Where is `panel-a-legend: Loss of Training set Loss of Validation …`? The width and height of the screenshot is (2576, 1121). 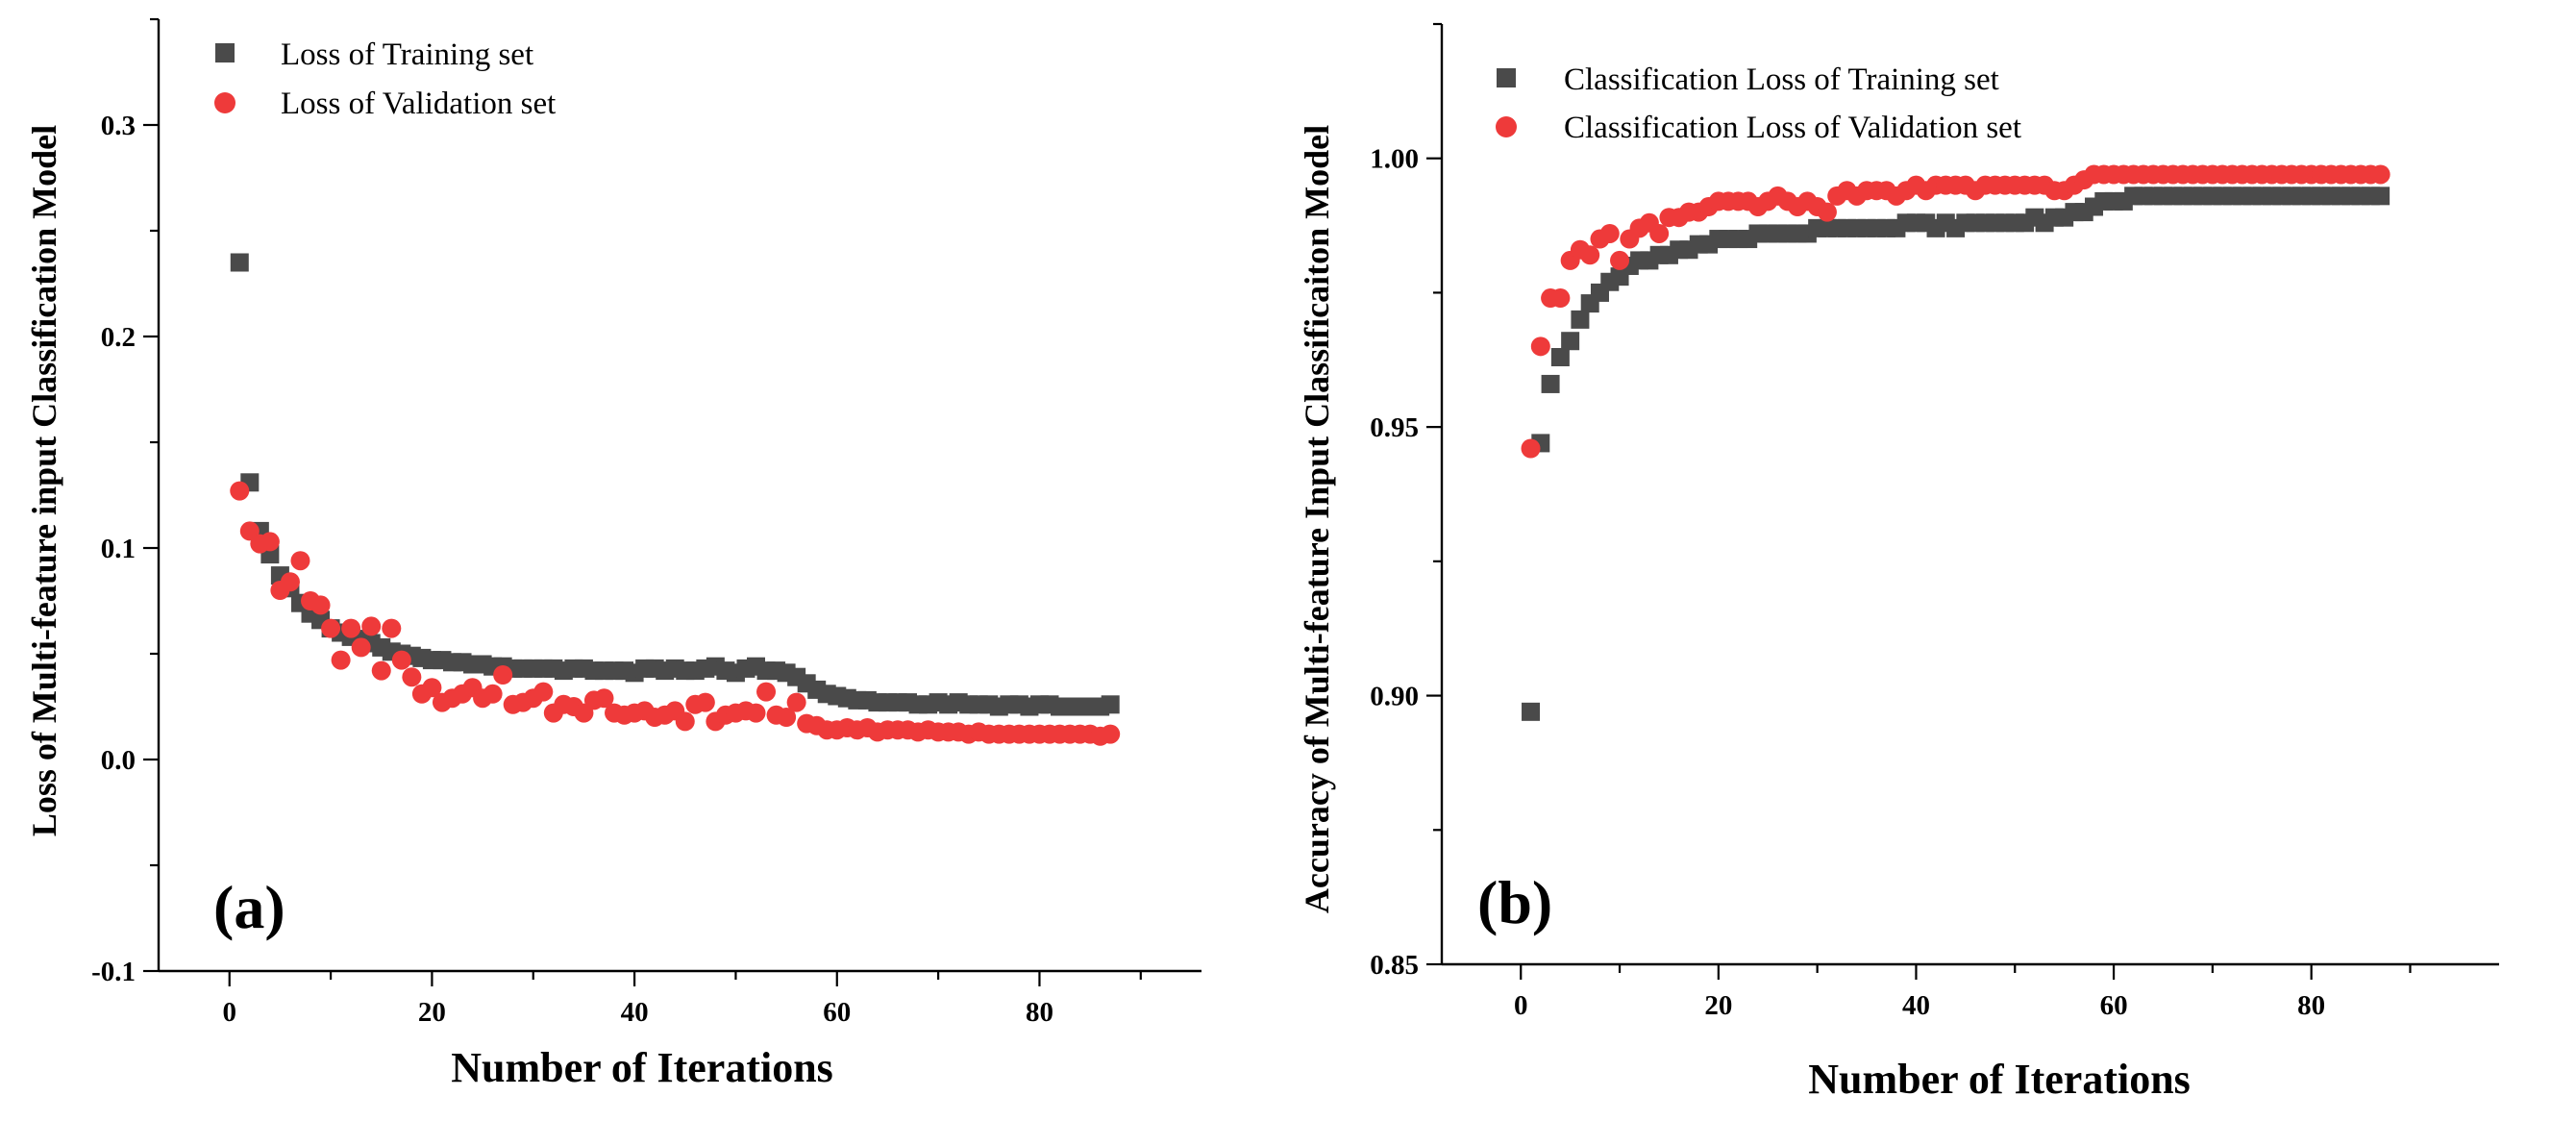 panel-a-legend: Loss of Training set Loss of Validation … is located at coordinates (385, 79).